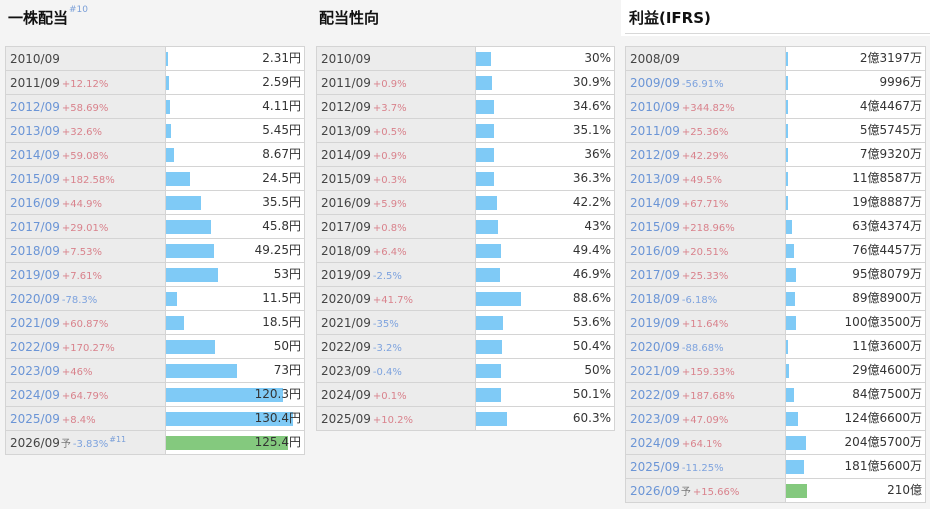 This screenshot has width=930, height=509. Describe the element at coordinates (79, 10) in the screenshot. I see `panel-title-footnote: #10` at that location.